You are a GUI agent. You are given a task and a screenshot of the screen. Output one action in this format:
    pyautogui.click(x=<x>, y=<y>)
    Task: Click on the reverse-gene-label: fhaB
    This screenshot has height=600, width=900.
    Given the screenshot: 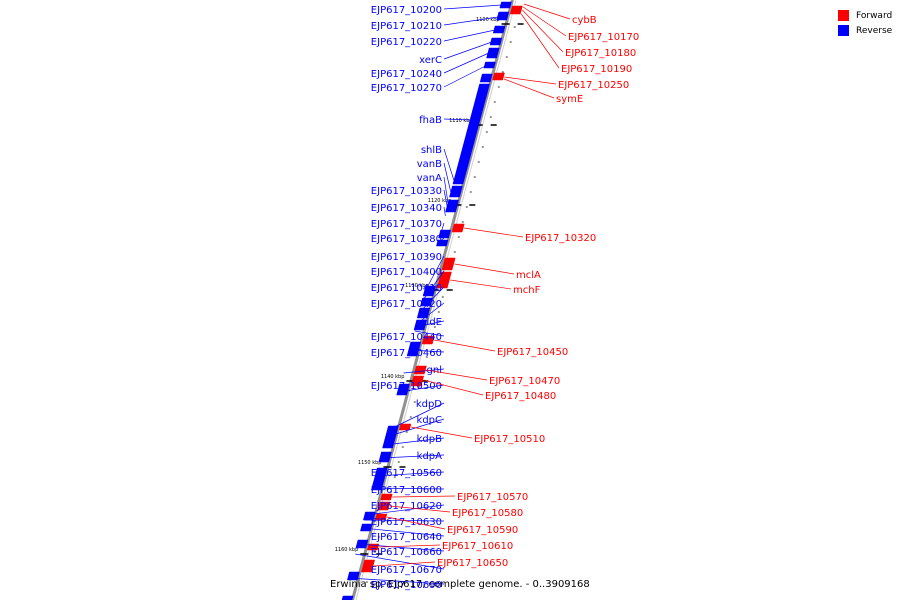 What is the action you would take?
    pyautogui.click(x=430, y=120)
    